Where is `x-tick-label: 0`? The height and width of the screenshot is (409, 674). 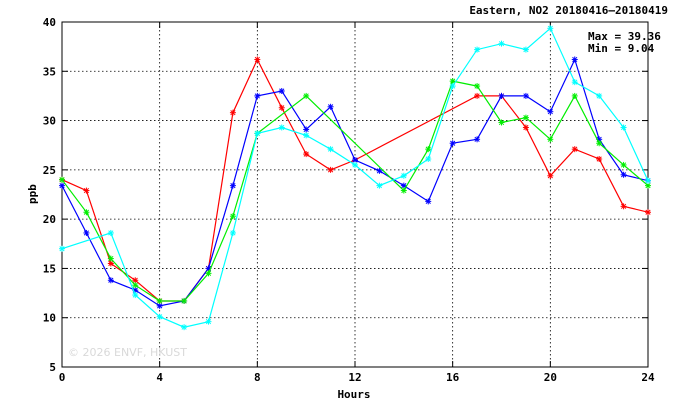 x-tick-label: 0 is located at coordinates (62, 377).